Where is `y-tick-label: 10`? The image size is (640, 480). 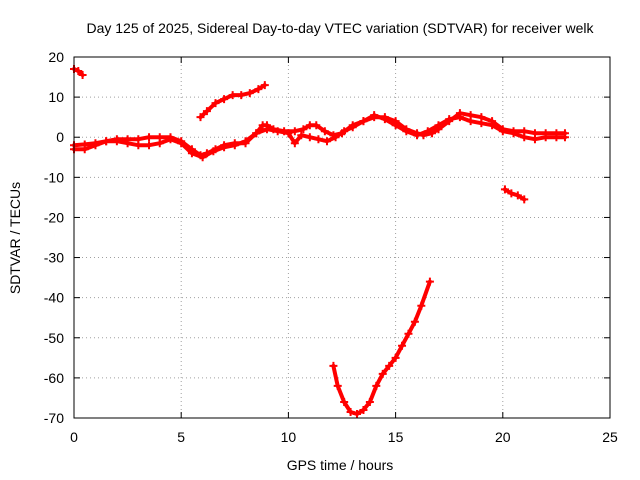
y-tick-label: 10 is located at coordinates (56, 97).